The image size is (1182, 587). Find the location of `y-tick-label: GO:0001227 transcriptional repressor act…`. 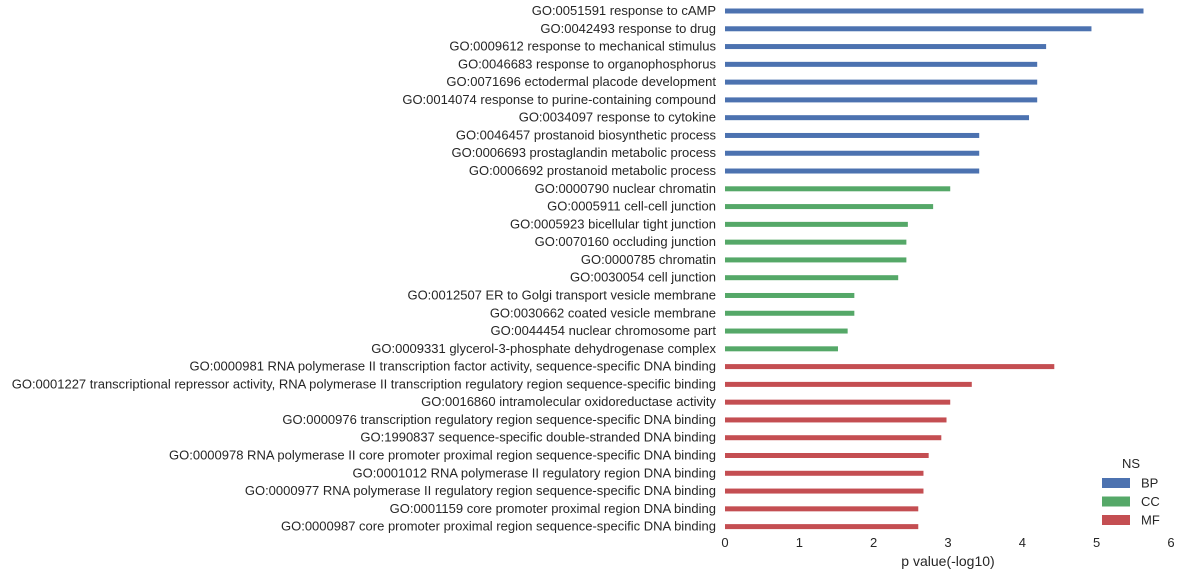

y-tick-label: GO:0001227 transcriptional repressor act… is located at coordinates (364, 383).